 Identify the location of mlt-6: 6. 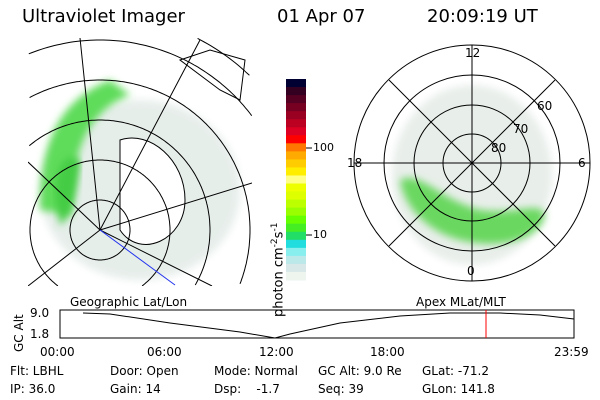
(582, 163).